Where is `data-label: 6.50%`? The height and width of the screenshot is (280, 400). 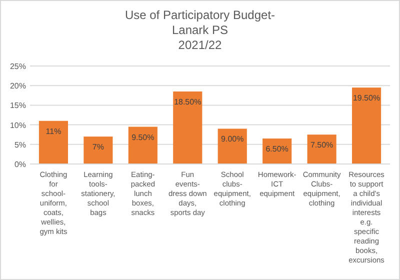 data-label: 6.50% is located at coordinates (277, 149).